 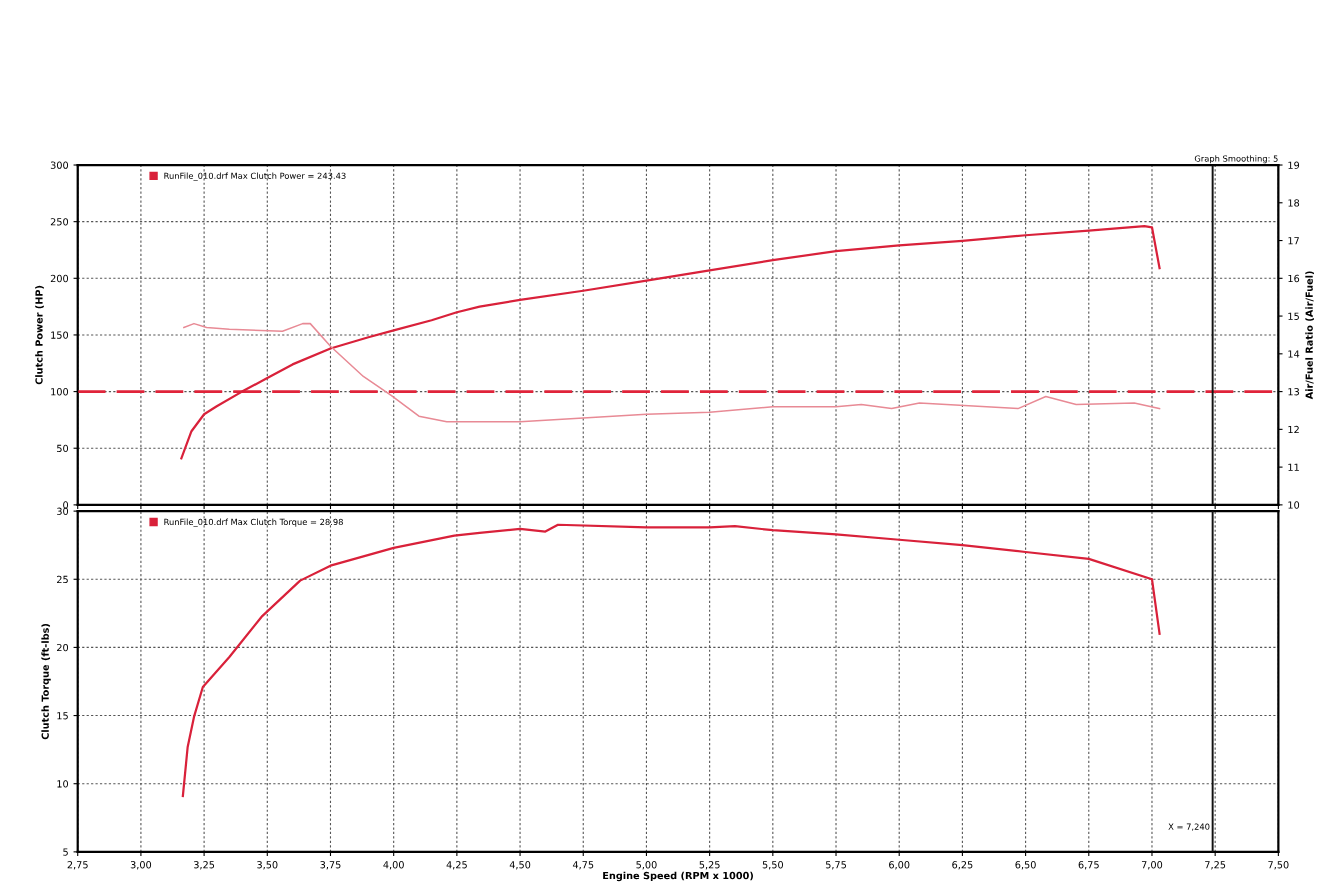 What do you see at coordinates (1189, 827) in the screenshot?
I see `ref-line-label: X = 7,240` at bounding box center [1189, 827].